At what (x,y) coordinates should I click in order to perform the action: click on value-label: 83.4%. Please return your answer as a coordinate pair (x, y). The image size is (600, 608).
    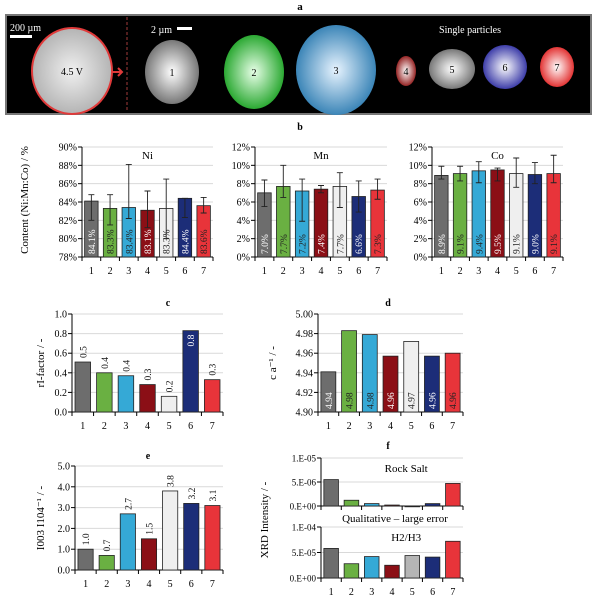
    Looking at the image, I should click on (130, 241).